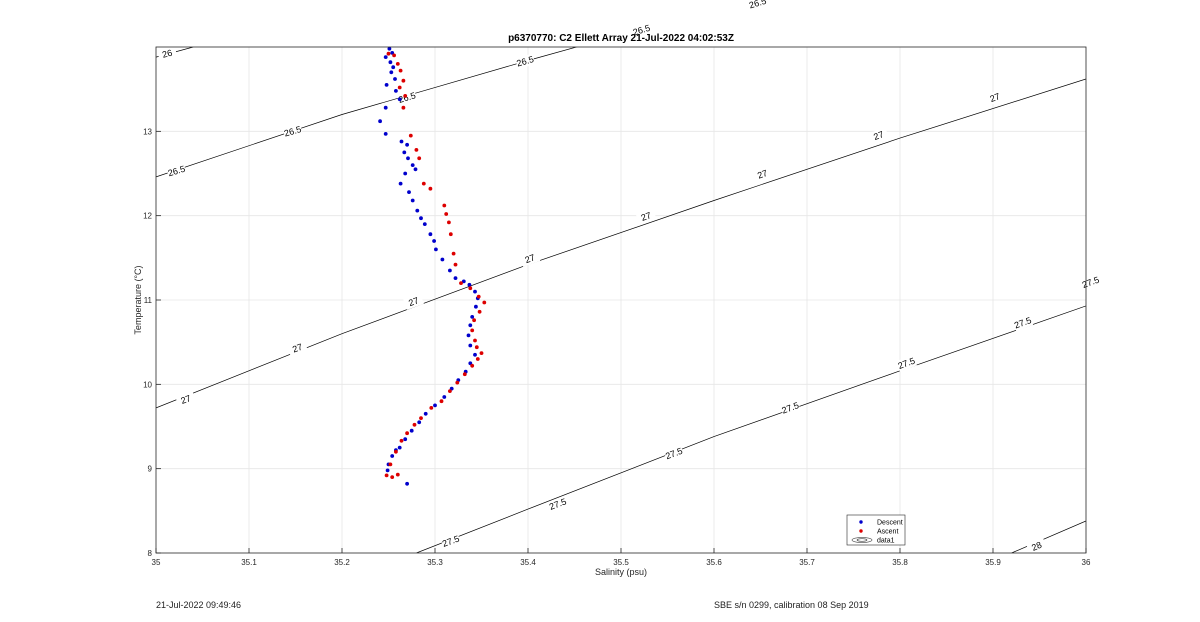 The image size is (1200, 622). What do you see at coordinates (621, 562) in the screenshot?
I see `x-tick-label: 35.5` at bounding box center [621, 562].